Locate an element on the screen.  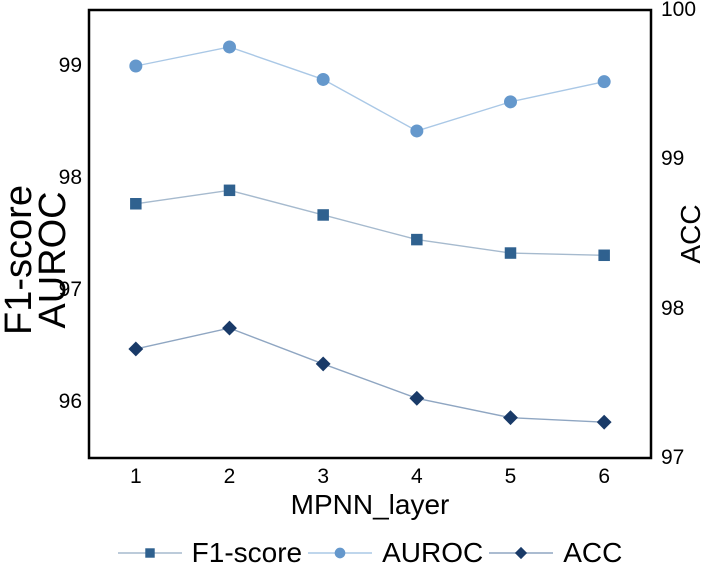
legend-circle-marker-icon is located at coordinates (340, 553).